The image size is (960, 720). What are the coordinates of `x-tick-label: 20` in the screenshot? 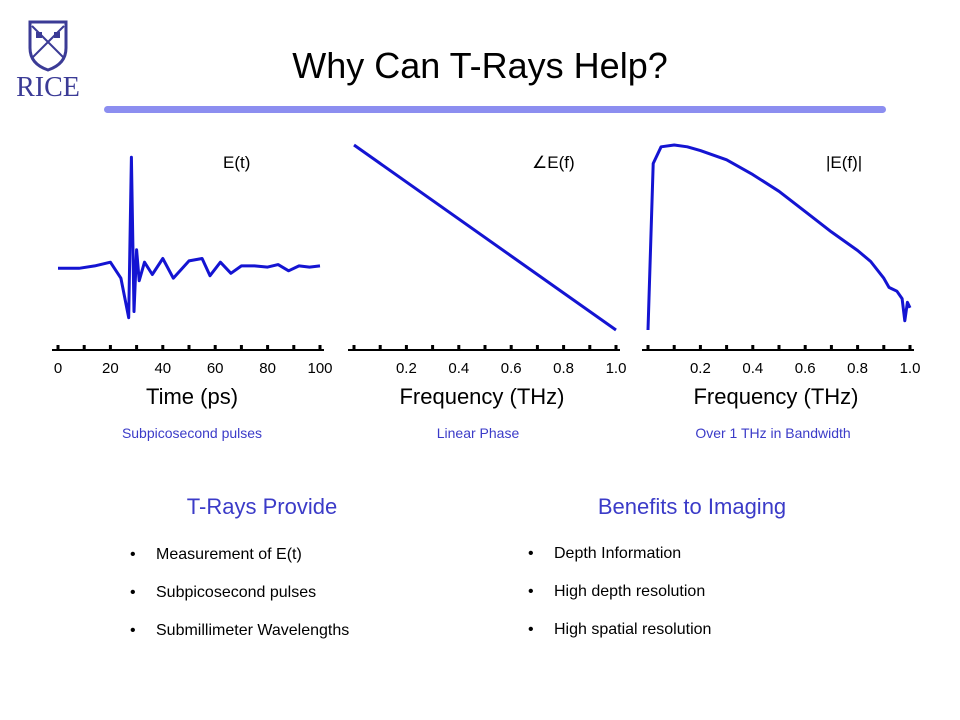 It's located at (110, 368).